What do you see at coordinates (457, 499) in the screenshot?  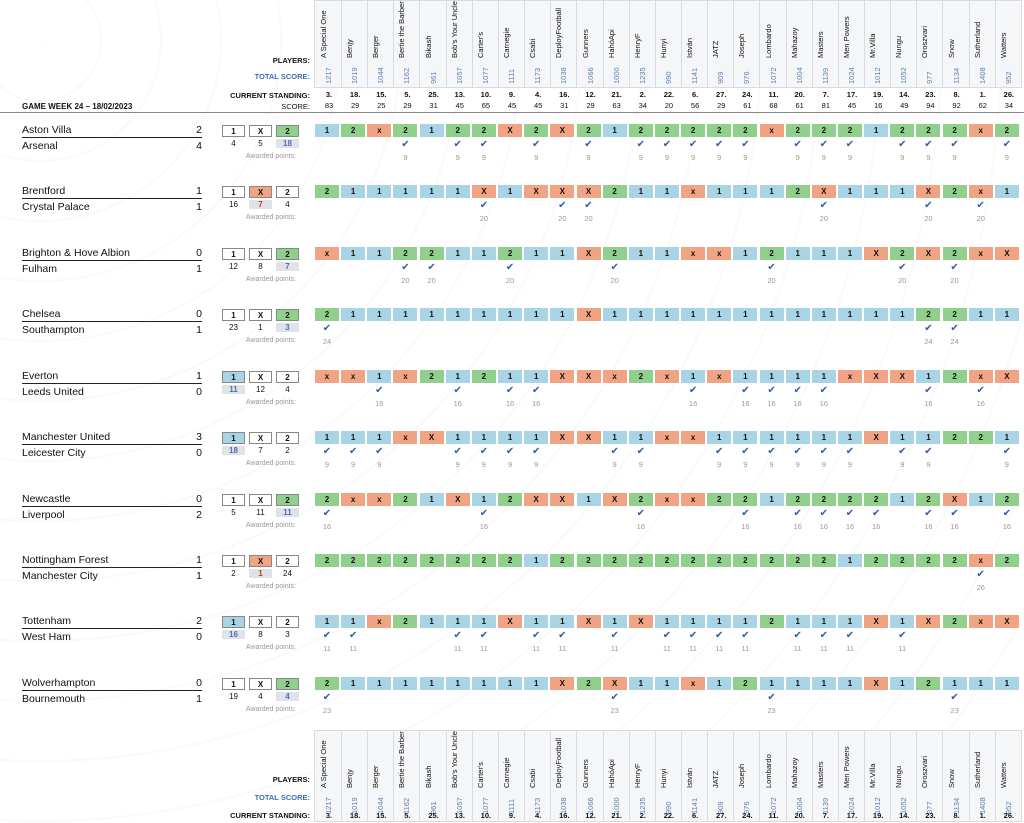 I see `tip-cell: X` at bounding box center [457, 499].